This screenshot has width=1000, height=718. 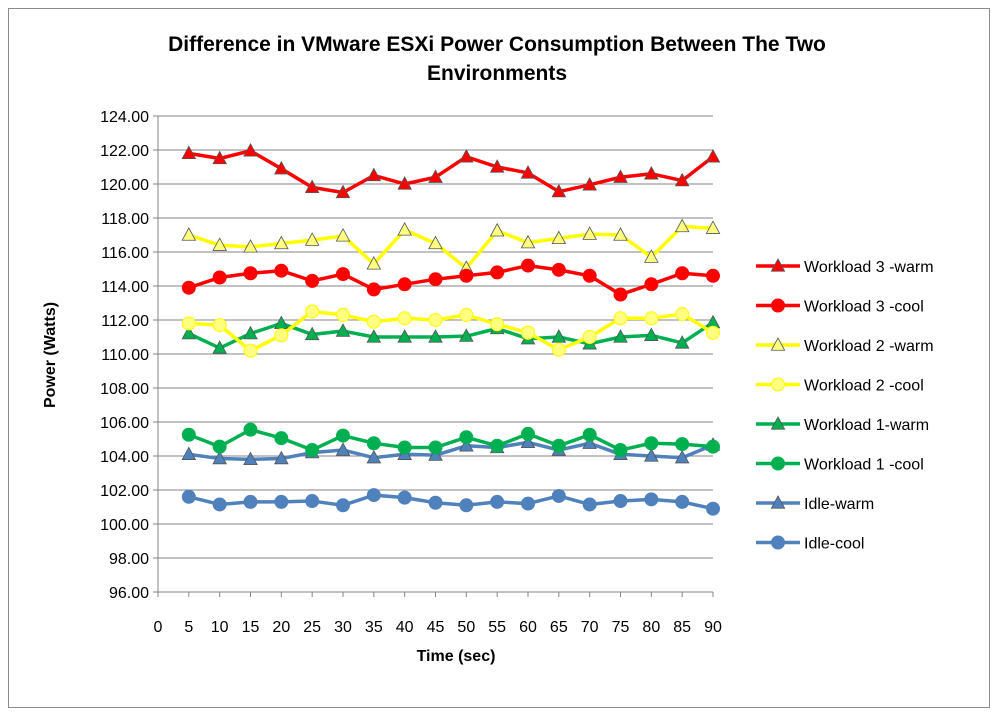 What do you see at coordinates (124, 423) in the screenshot?
I see `y-tick-label: 106.00` at bounding box center [124, 423].